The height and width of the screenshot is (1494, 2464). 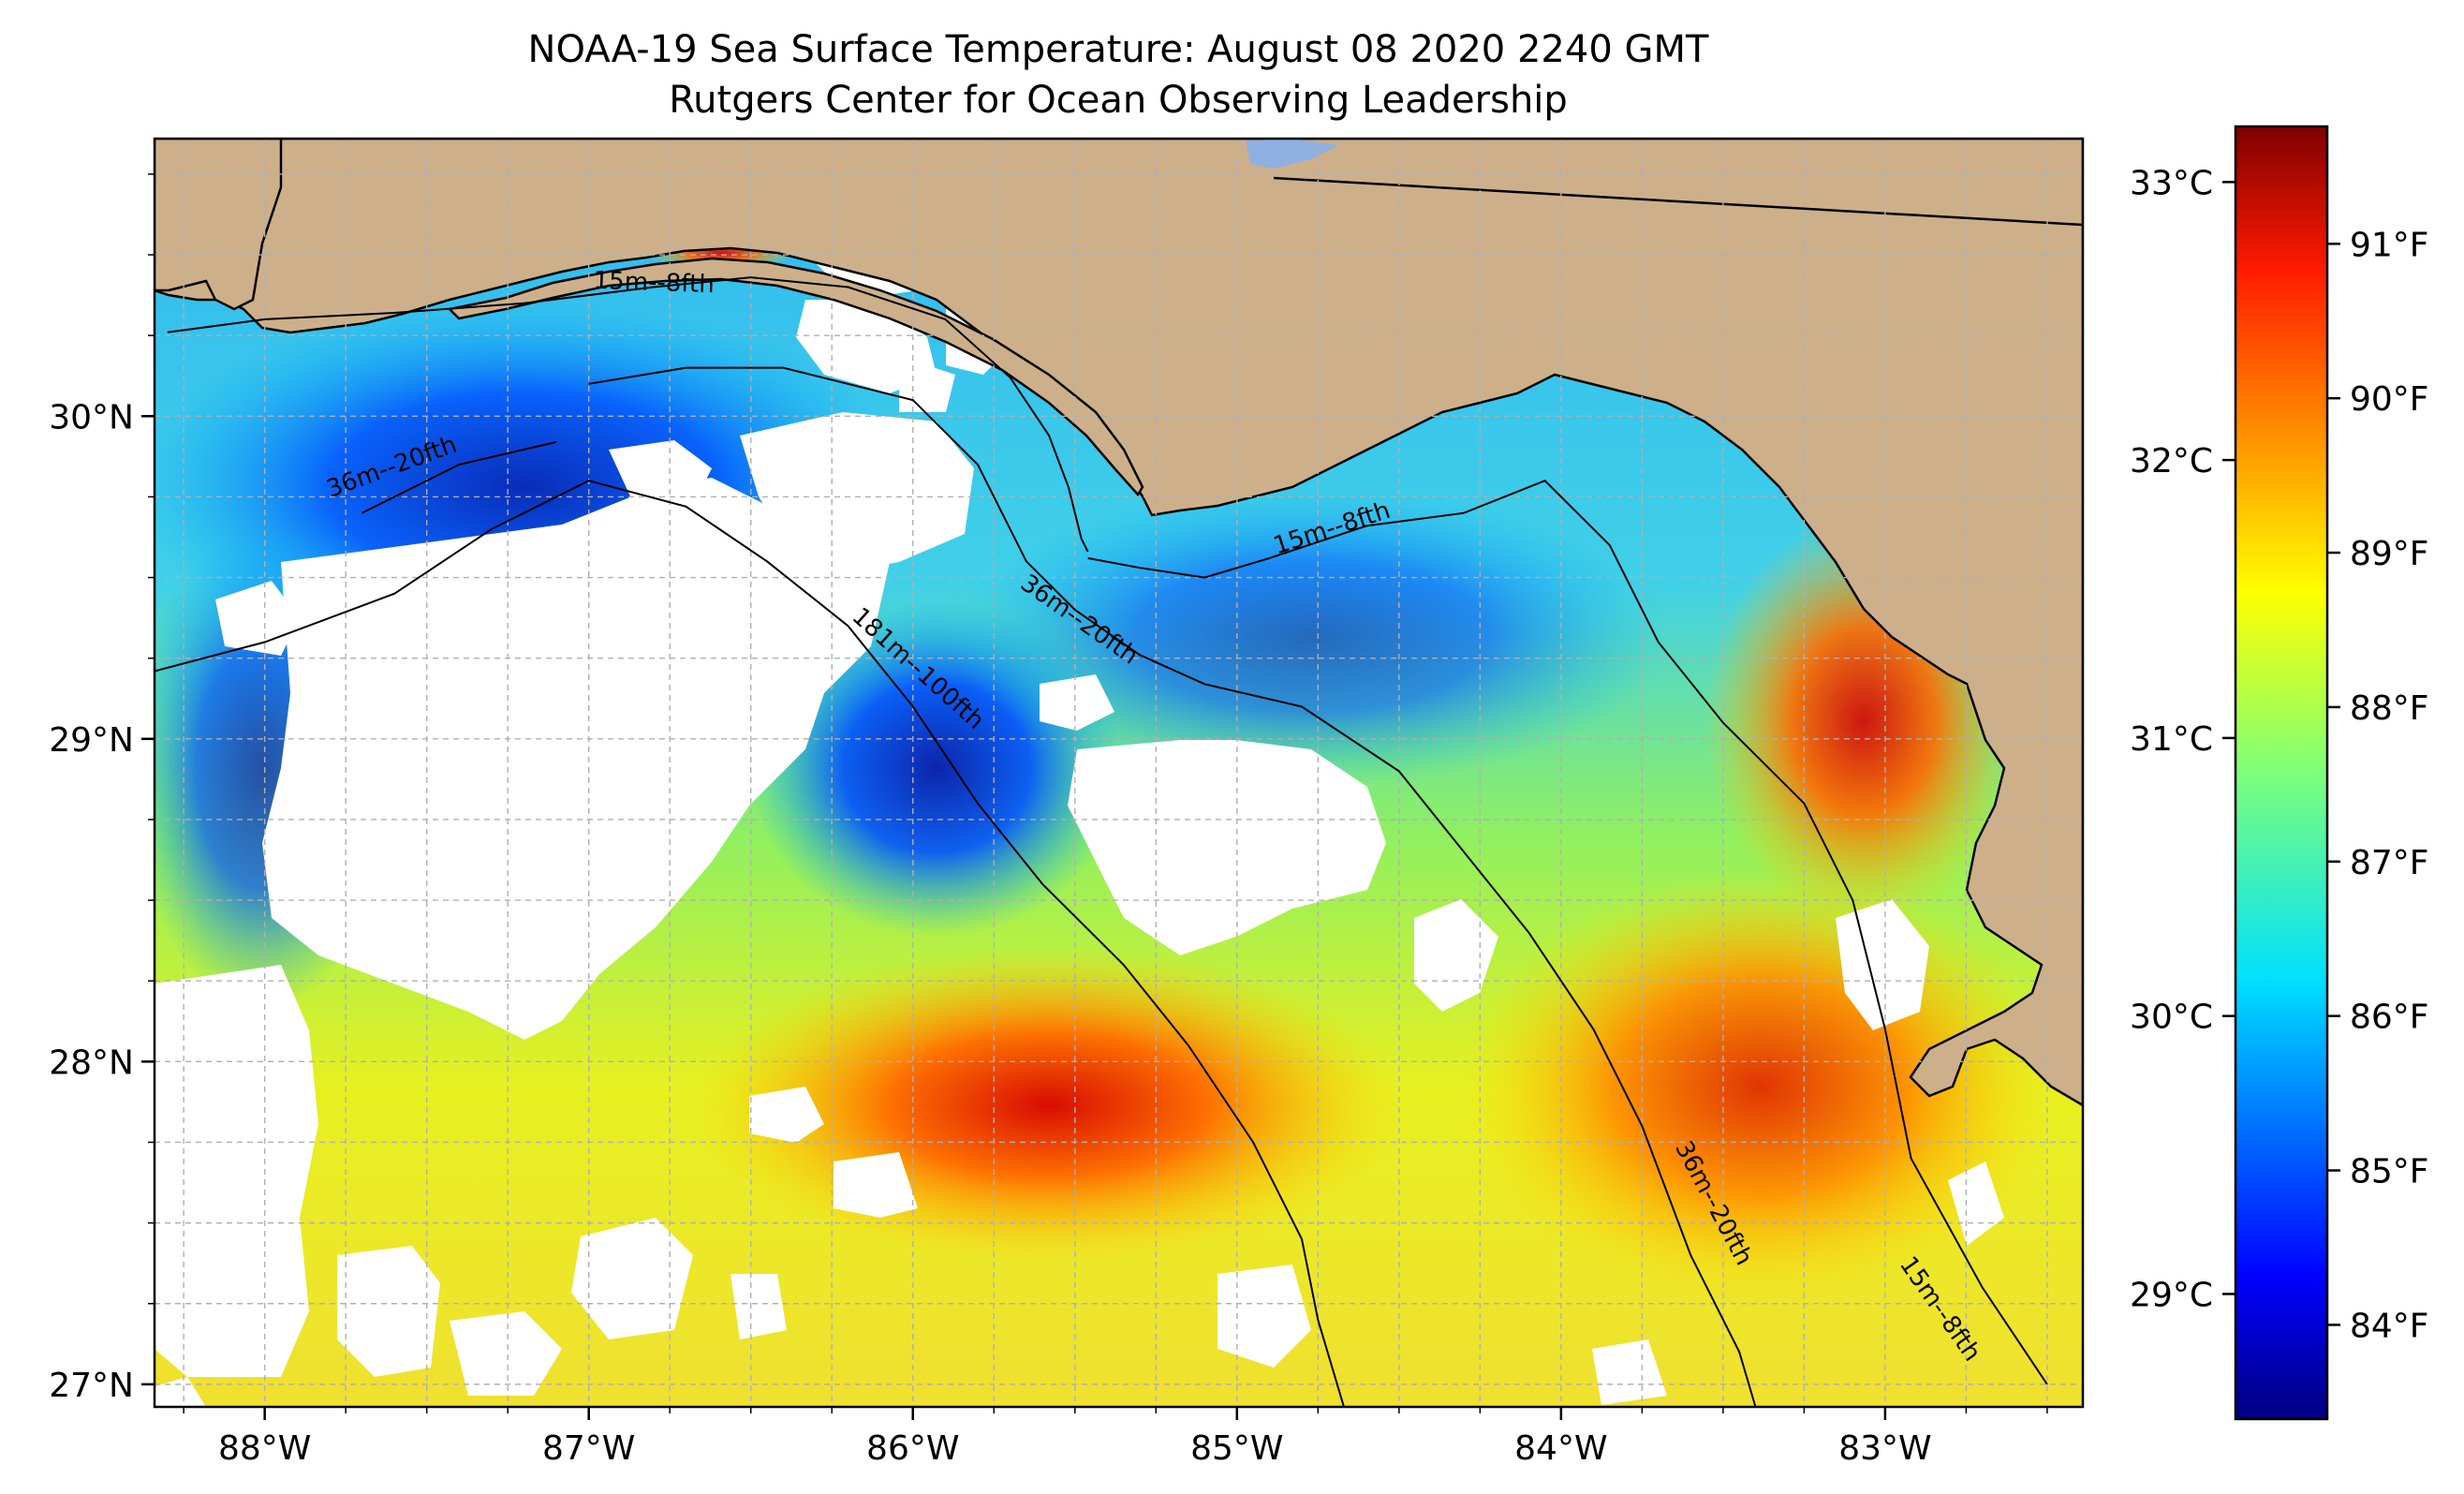 What do you see at coordinates (1884, 1448) in the screenshot?
I see `lon-tick-label: 83°W` at bounding box center [1884, 1448].